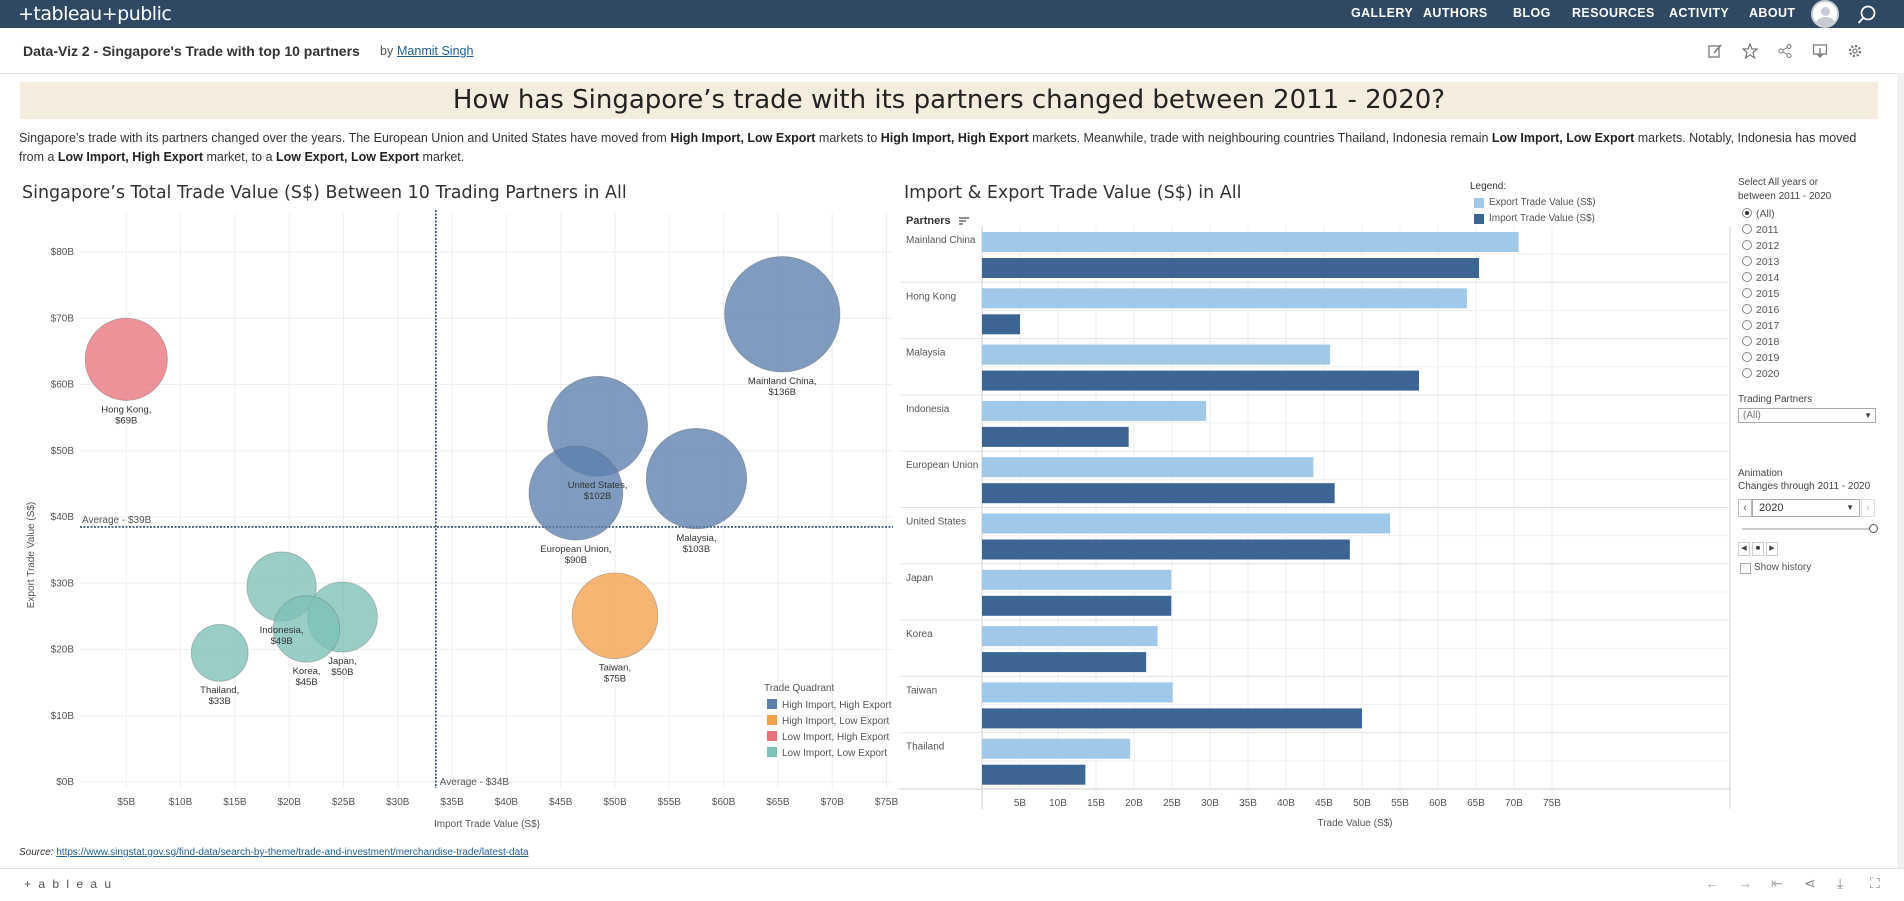 The height and width of the screenshot is (901, 1904). Describe the element at coordinates (1810, 883) in the screenshot. I see `footer-share-icon: ⋖` at that location.